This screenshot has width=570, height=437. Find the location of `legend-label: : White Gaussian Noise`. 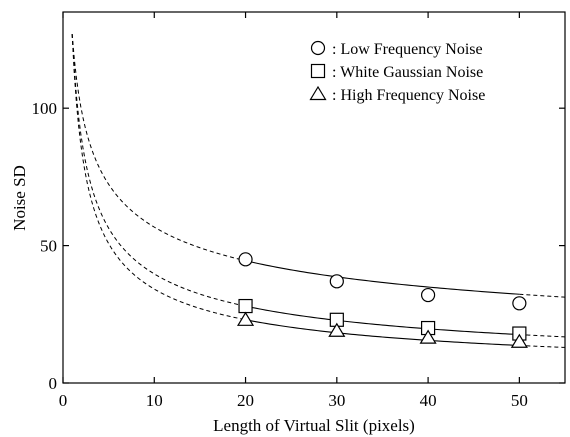

legend-label: : White Gaussian Noise is located at coordinates (407, 72).